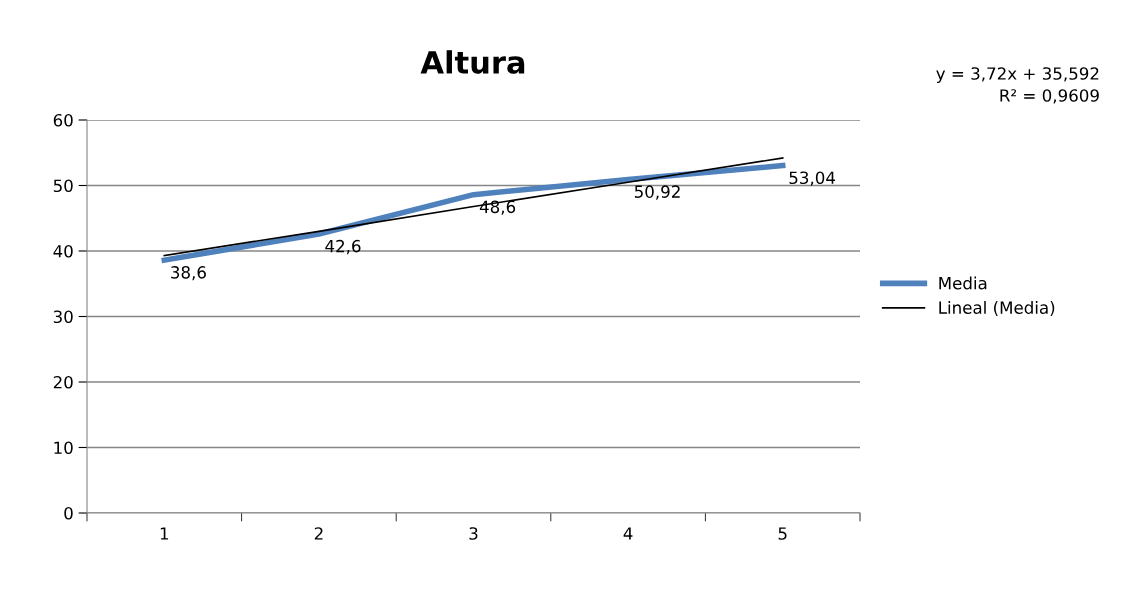 The height and width of the screenshot is (592, 1131). Describe the element at coordinates (343, 247) in the screenshot. I see `data-label: 42,6` at that location.